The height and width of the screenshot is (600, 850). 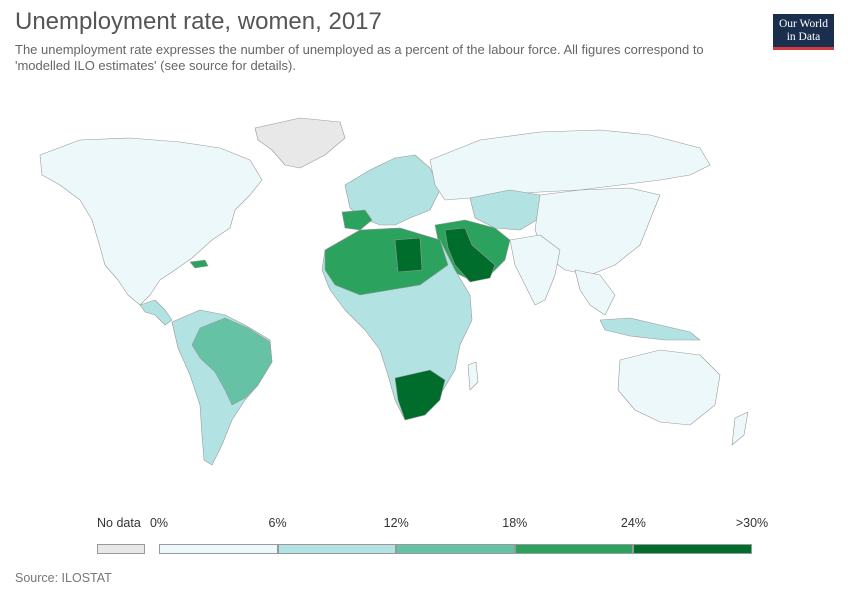 I want to click on region-brazil, so click(x=232, y=361).